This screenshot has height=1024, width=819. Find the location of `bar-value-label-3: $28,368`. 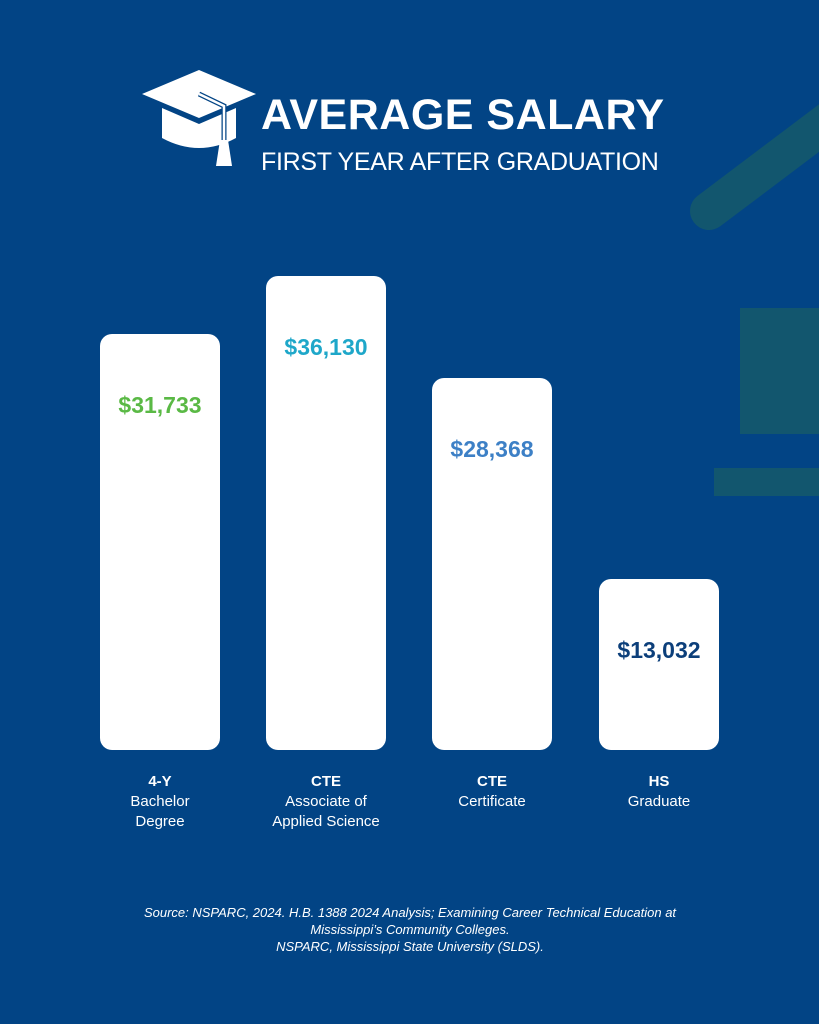

bar-value-label-3: $28,368 is located at coordinates (492, 449).